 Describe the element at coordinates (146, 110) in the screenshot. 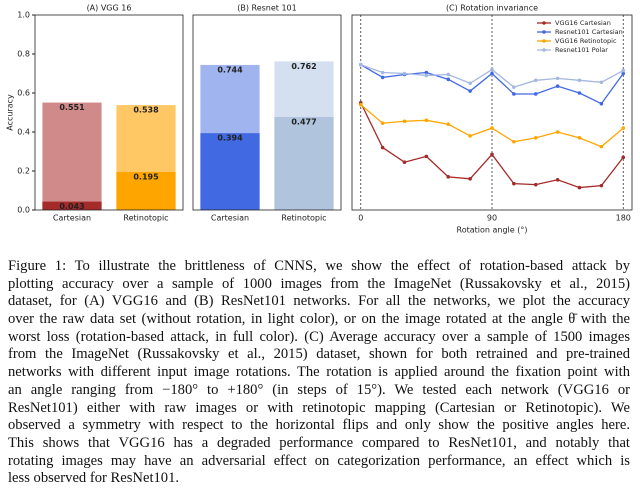

I see `bar-value-label: 0.538` at that location.